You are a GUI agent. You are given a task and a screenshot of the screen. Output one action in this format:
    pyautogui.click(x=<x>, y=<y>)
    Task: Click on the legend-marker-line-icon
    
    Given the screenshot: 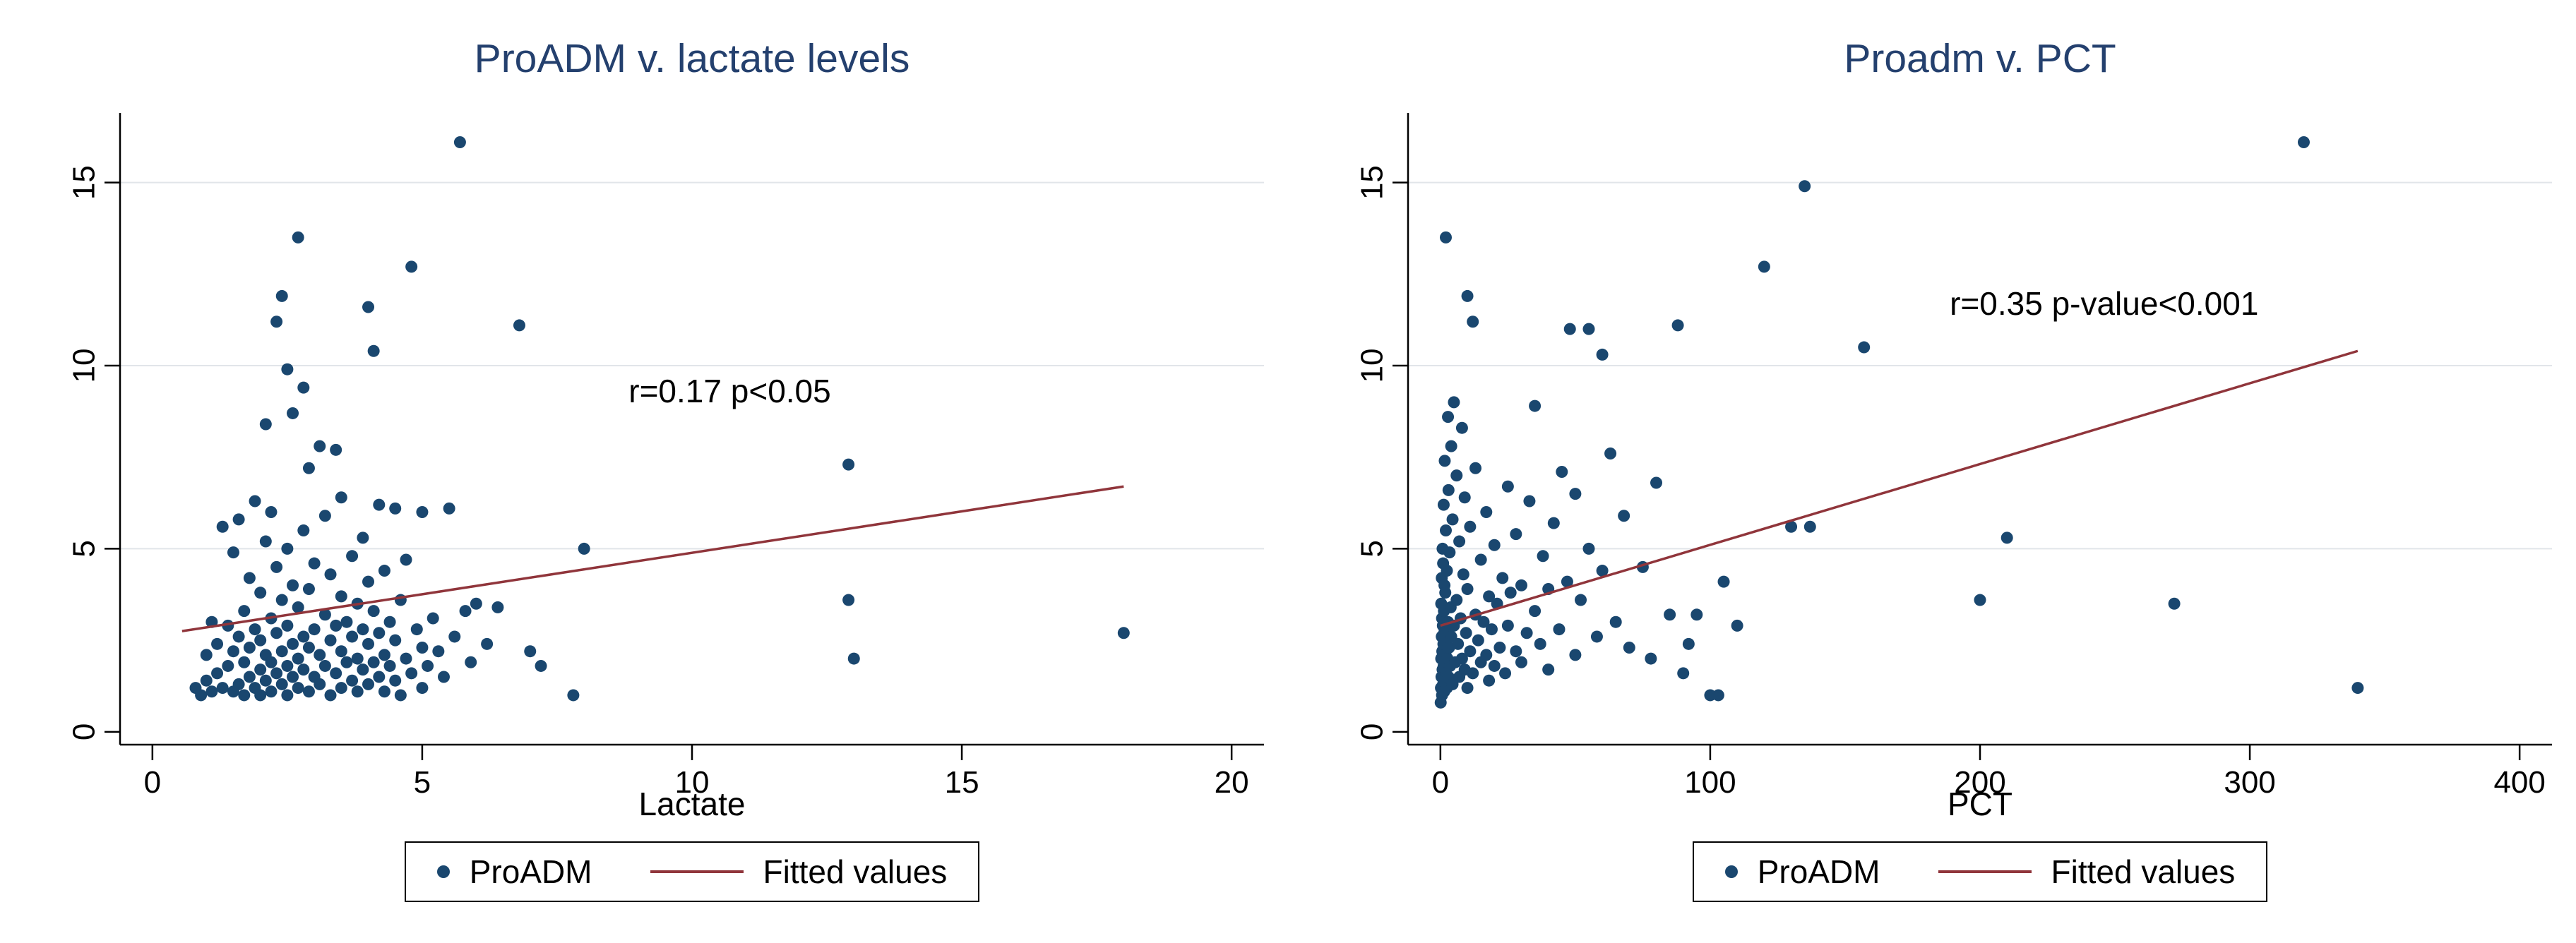 What is the action you would take?
    pyautogui.click(x=697, y=871)
    